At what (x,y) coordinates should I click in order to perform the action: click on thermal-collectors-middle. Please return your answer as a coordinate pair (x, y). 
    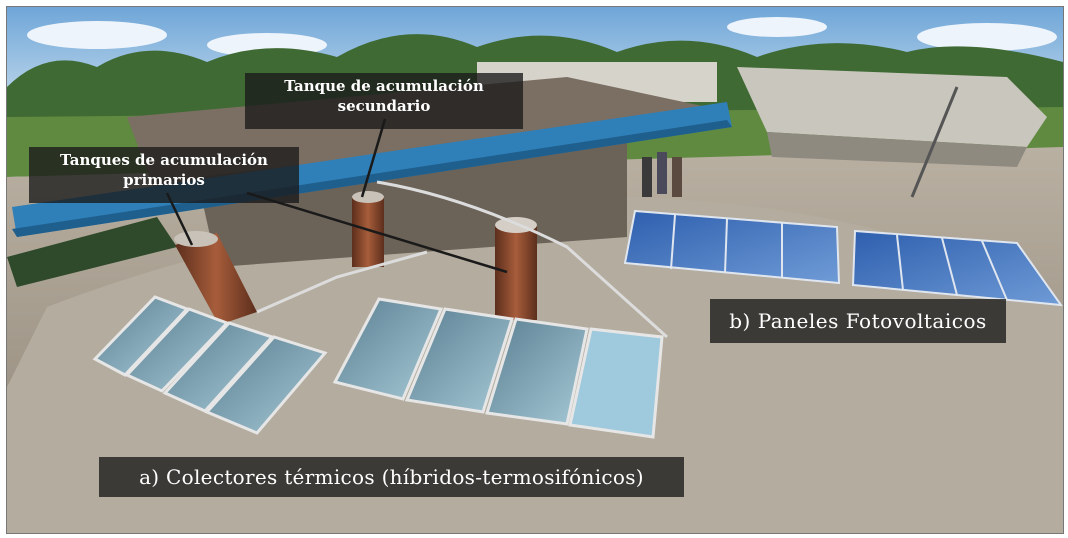
    Looking at the image, I should click on (498, 368).